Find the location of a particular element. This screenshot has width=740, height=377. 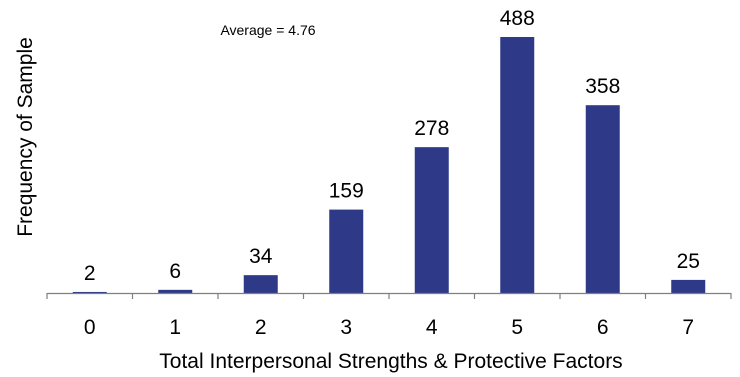

x-tick-label-2: 2 is located at coordinates (261, 327).